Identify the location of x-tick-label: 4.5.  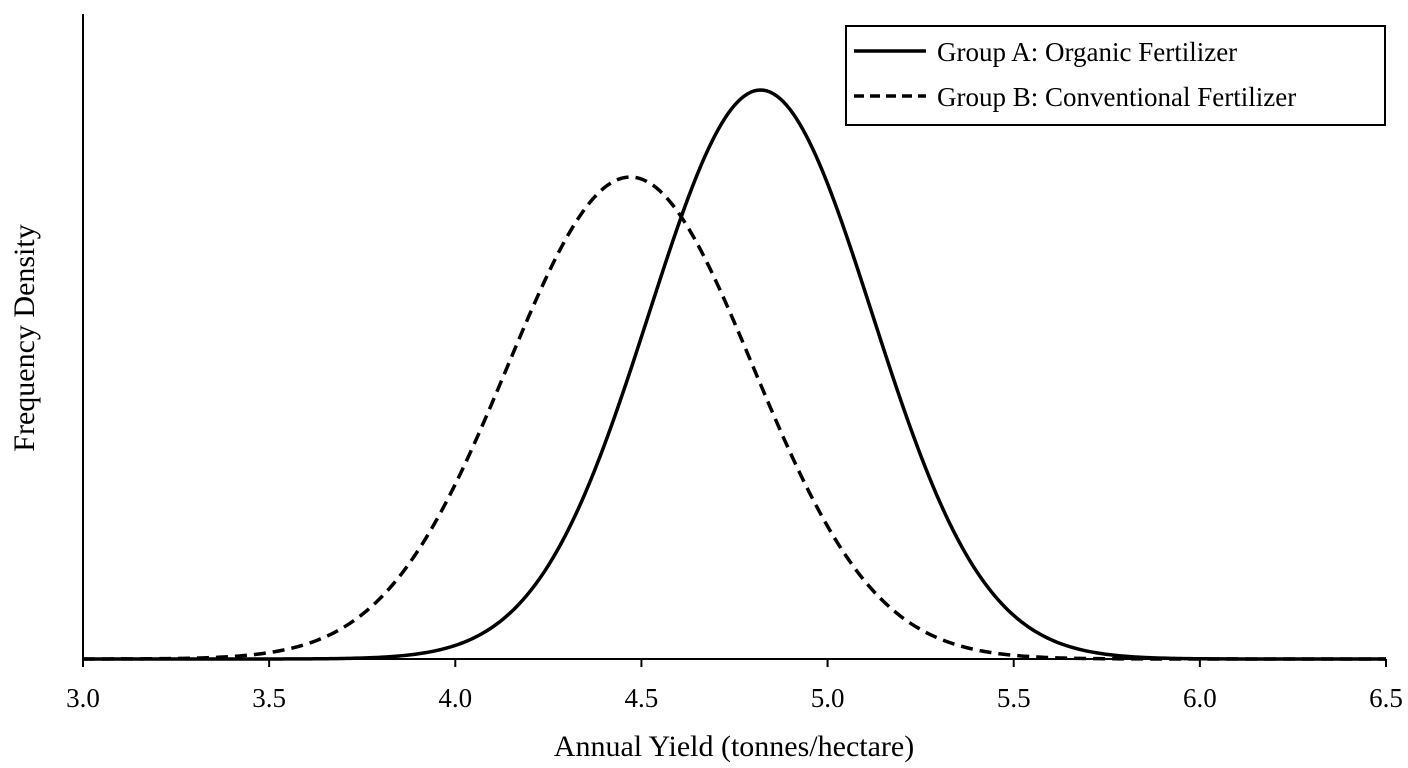
(642, 698).